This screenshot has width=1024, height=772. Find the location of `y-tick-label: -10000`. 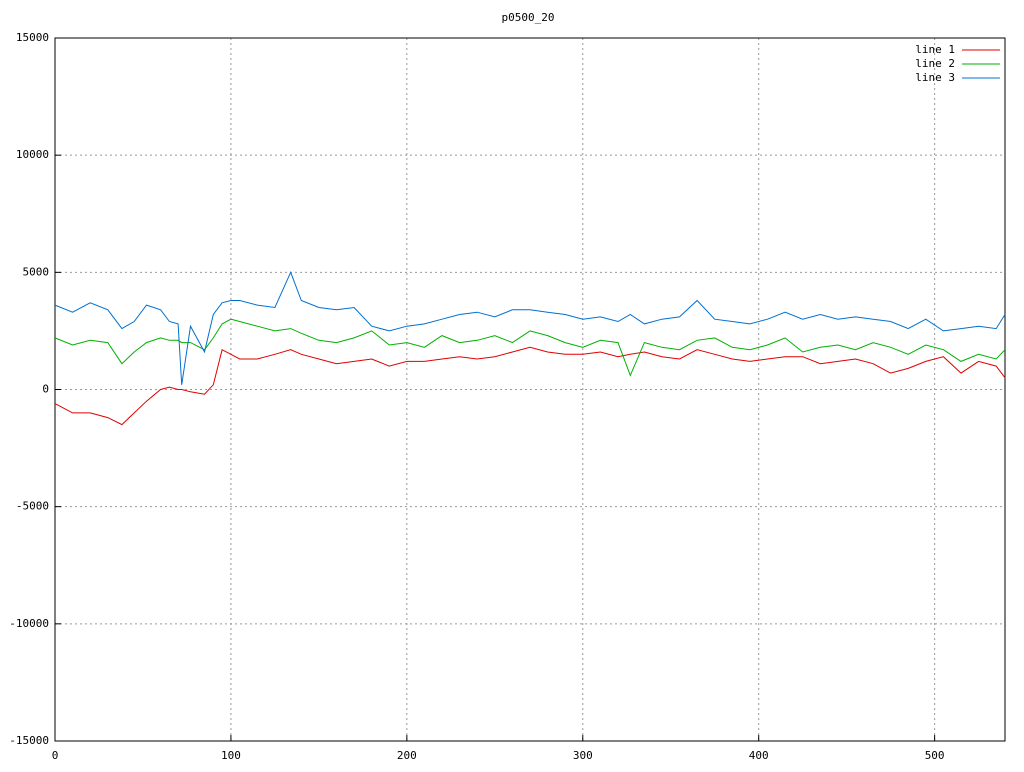

y-tick-label: -10000 is located at coordinates (29, 623).